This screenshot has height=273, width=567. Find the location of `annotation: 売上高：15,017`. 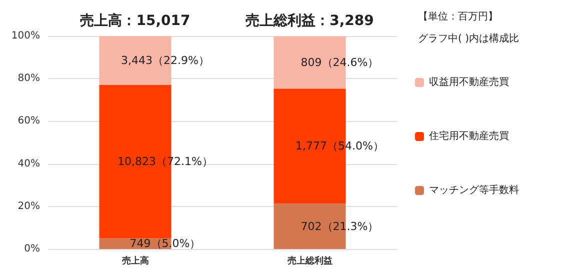

annotation: 売上高：15,017 is located at coordinates (135, 20).